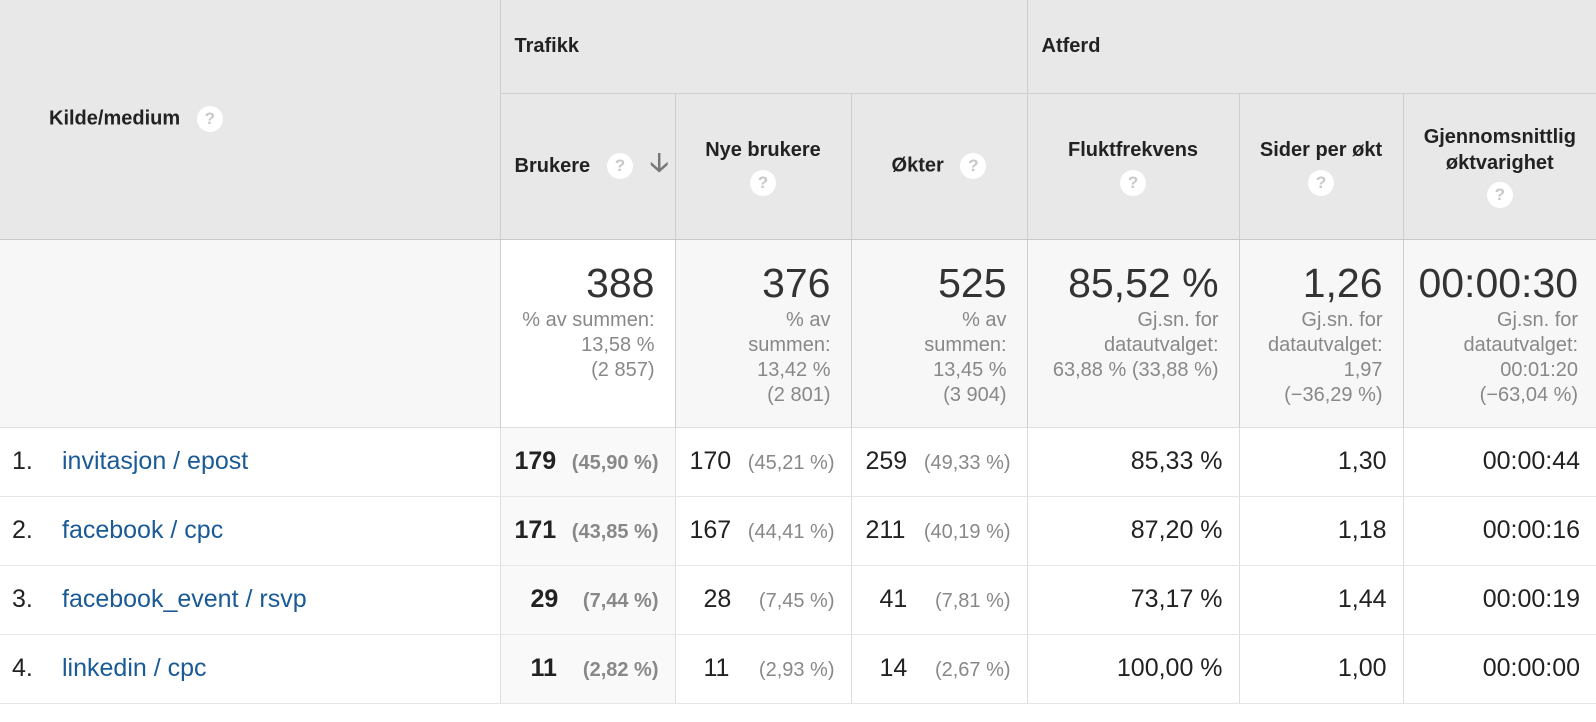 The image size is (1596, 722). I want to click on column-header-source: Kilde/medium ?, so click(250, 120).